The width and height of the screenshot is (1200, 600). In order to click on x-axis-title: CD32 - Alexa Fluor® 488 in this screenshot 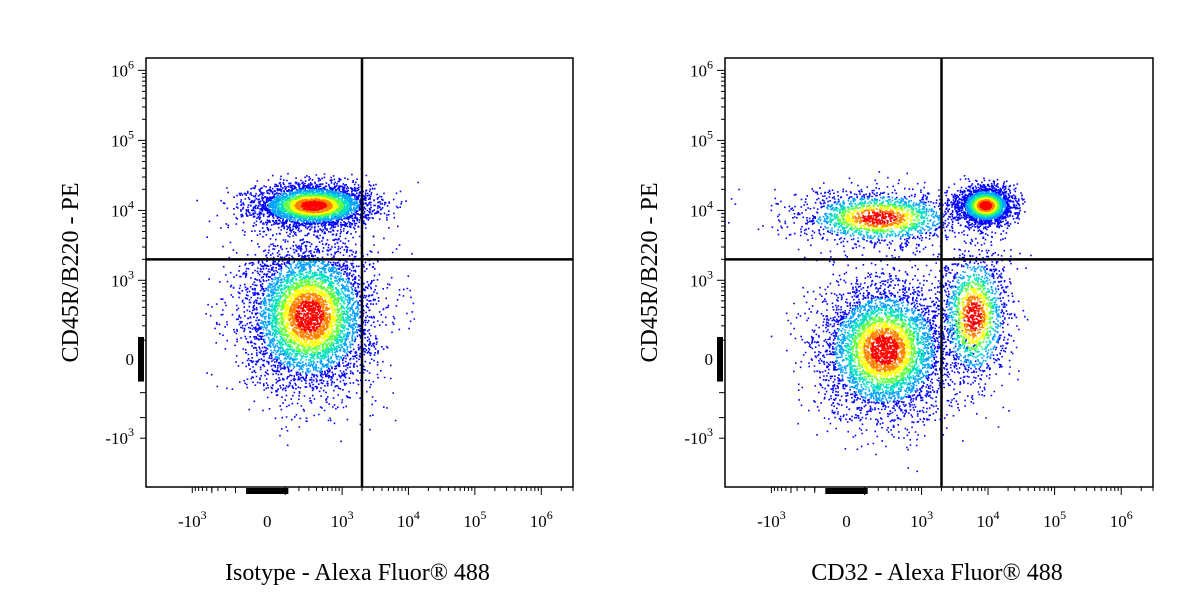, I will do `click(937, 573)`.